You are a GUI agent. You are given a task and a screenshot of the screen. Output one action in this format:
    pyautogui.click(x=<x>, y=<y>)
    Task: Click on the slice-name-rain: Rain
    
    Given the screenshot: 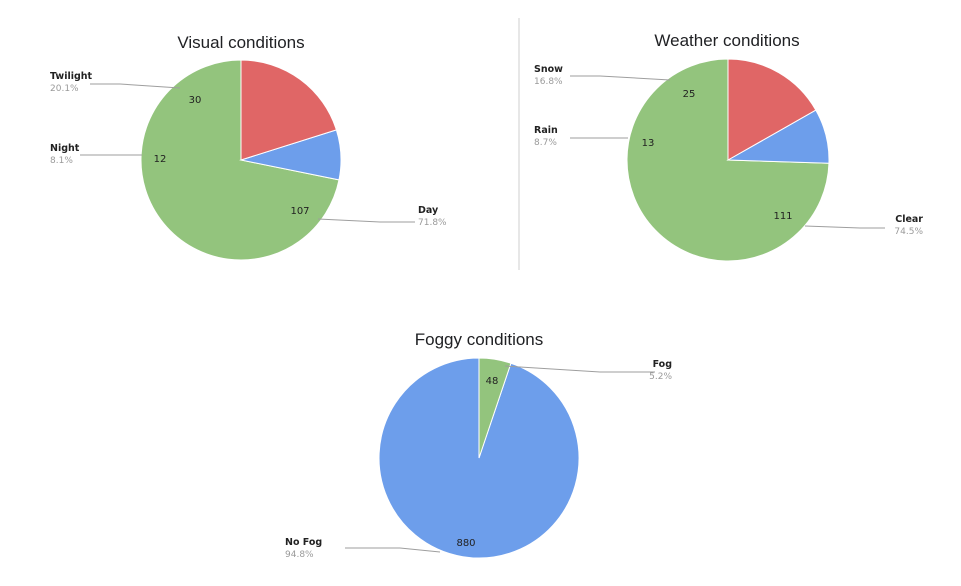 What is the action you would take?
    pyautogui.click(x=546, y=130)
    